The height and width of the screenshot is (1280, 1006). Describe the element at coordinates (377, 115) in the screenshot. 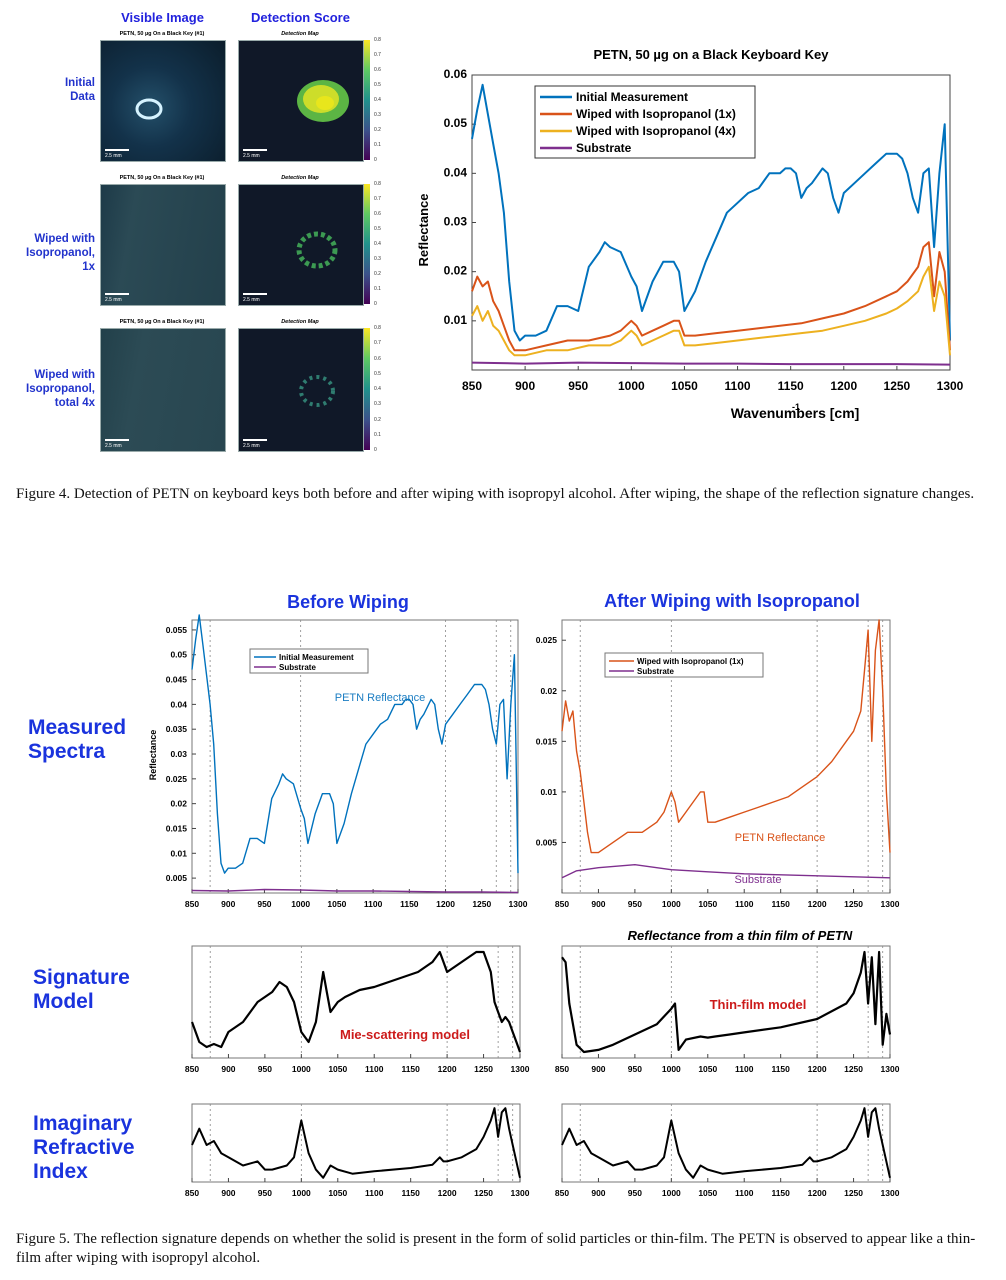

I see `colorbar-tick-label: 0.3` at that location.